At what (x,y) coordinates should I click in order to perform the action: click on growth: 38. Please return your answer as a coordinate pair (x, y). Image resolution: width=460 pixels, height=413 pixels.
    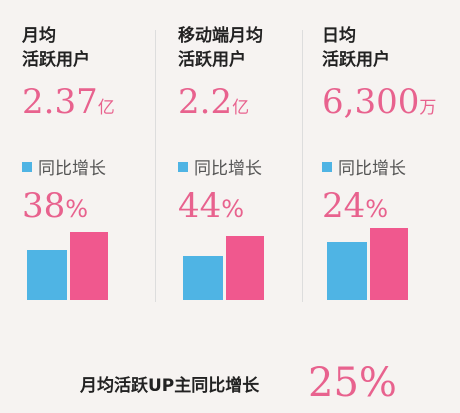
    Looking at the image, I should click on (44, 206).